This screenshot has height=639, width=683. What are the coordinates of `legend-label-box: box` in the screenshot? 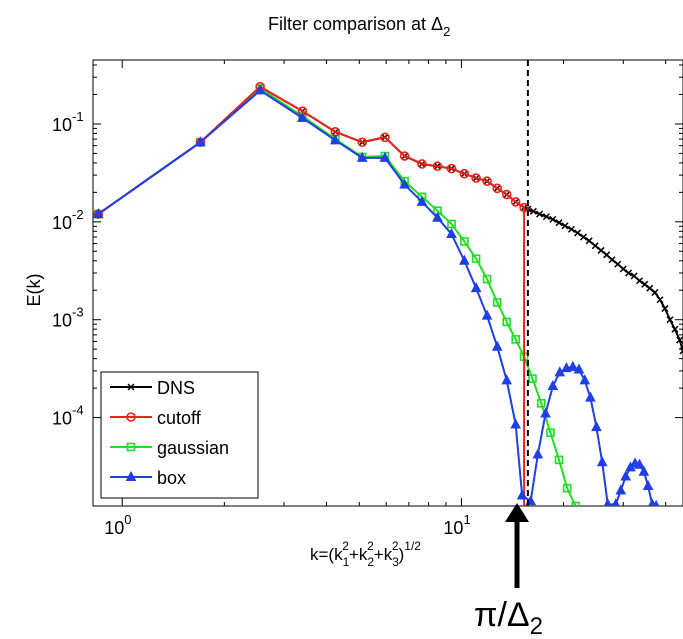 It's located at (171, 478).